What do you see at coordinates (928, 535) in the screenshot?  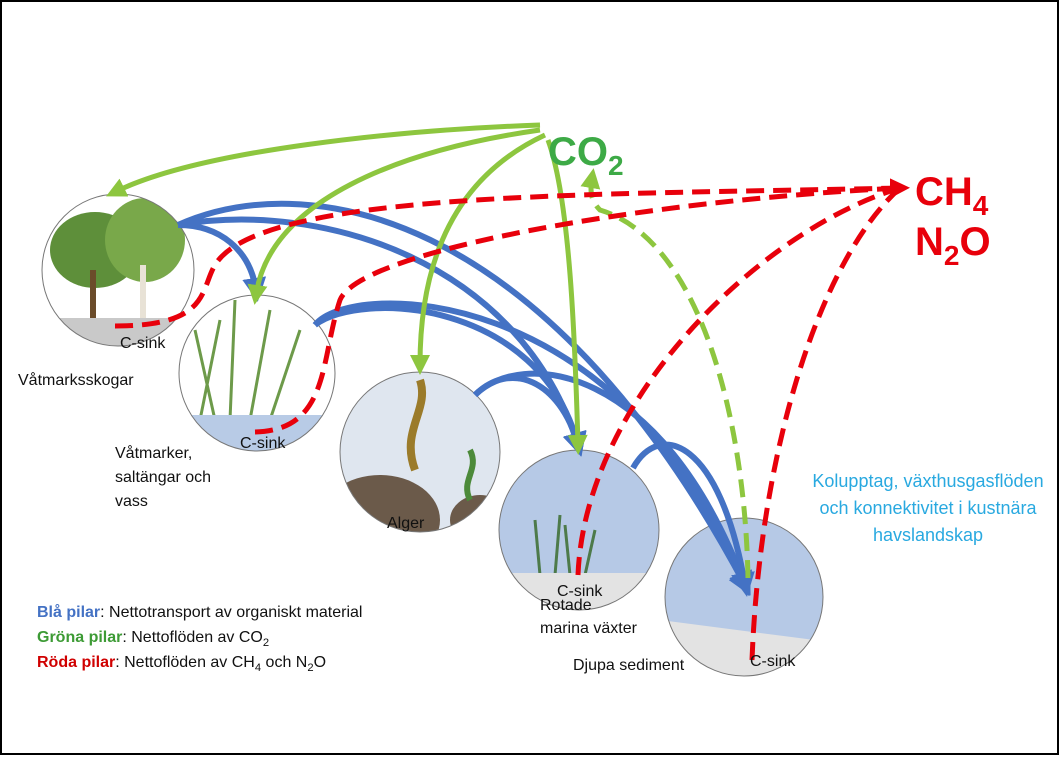 I see `caption-line: havslandskap` at bounding box center [928, 535].